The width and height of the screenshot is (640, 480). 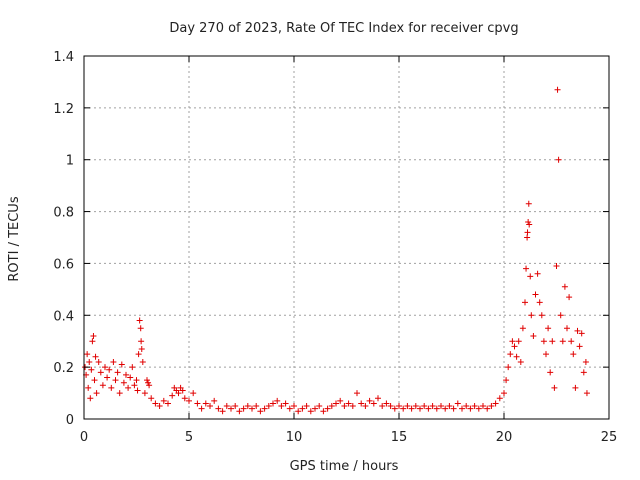 What do you see at coordinates (70, 161) in the screenshot?
I see `y-tick-label: 1` at bounding box center [70, 161].